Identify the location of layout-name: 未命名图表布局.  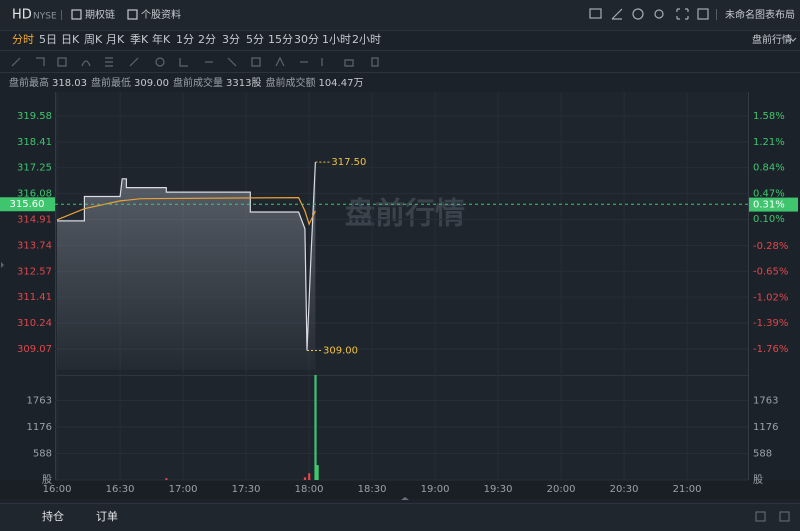
(760, 14).